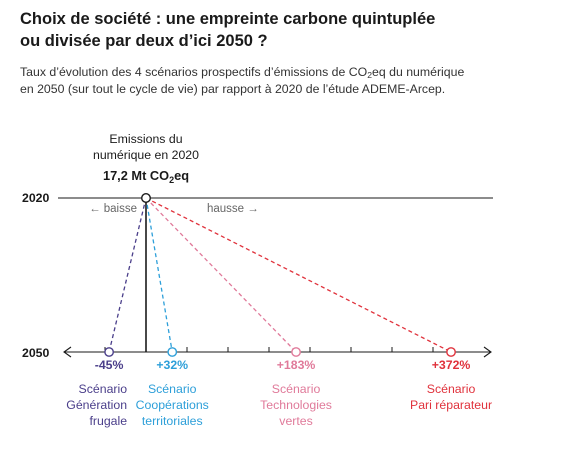  Describe the element at coordinates (370, 75) in the screenshot. I see `subtitle-sub: 2` at that location.